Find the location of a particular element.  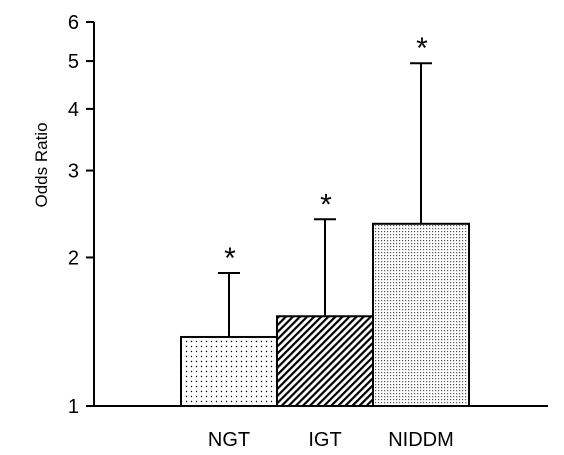

x-axis: NGT IGT NIDDM is located at coordinates (321, 428).